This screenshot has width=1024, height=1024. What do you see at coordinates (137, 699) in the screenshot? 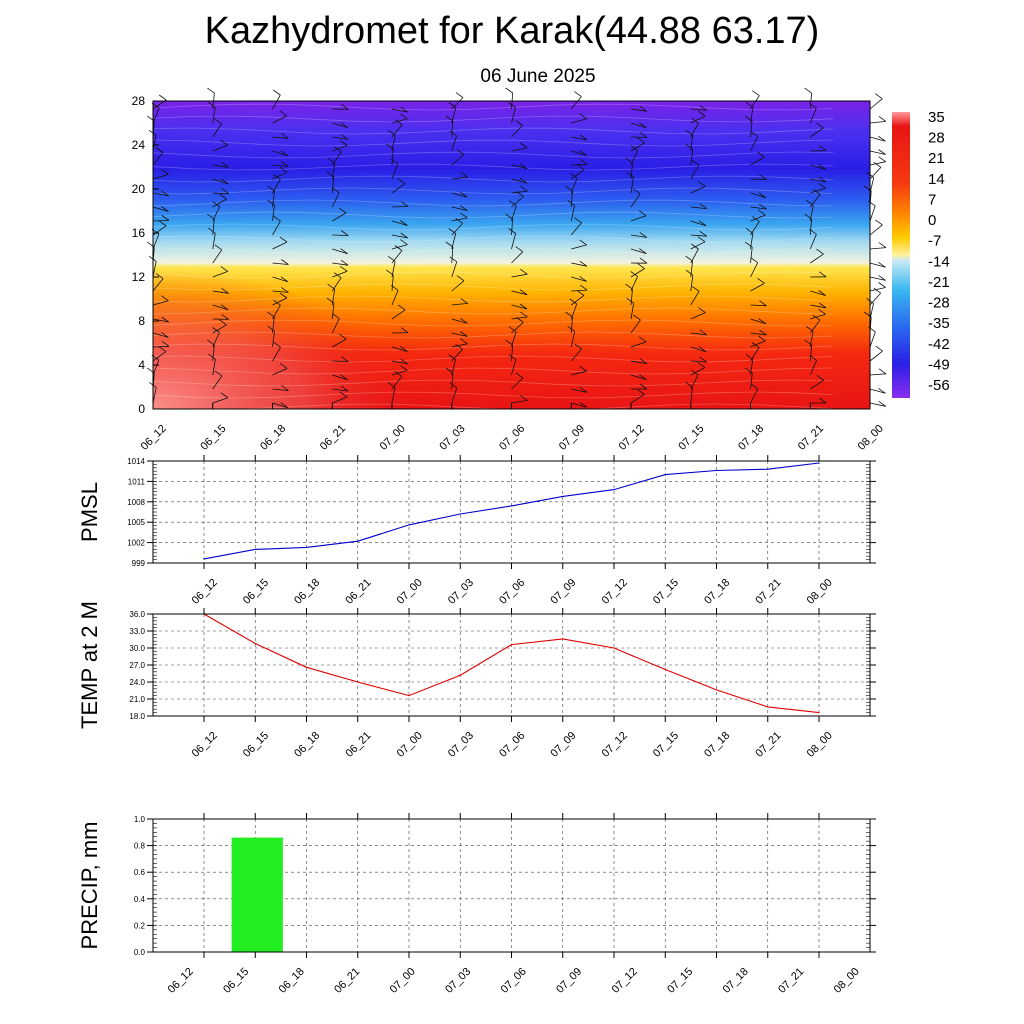
I see `y-tick-label: 21.0` at bounding box center [137, 699].